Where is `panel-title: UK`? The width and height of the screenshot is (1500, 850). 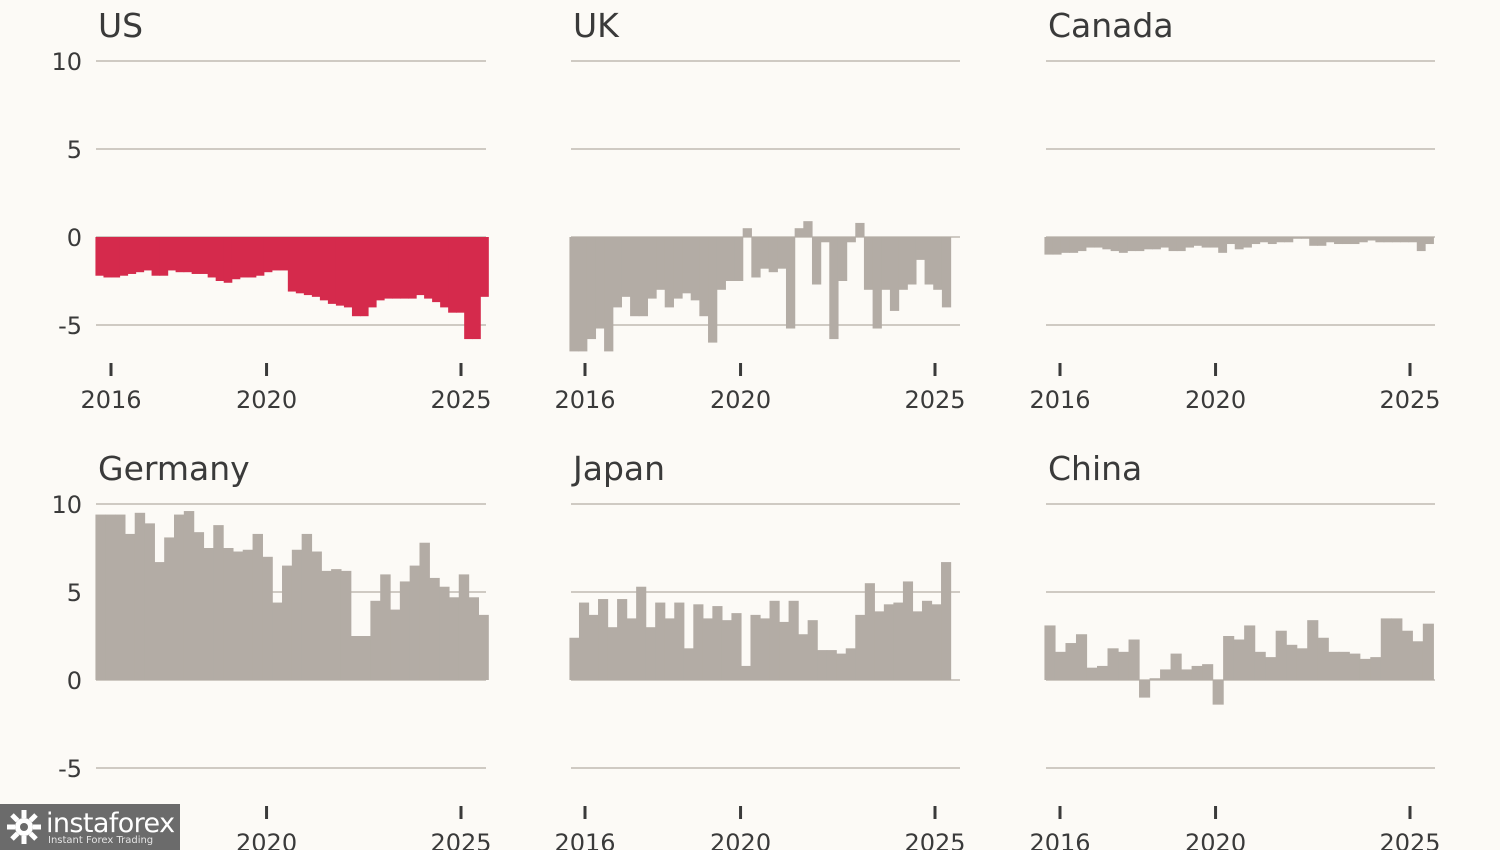 panel-title: UK is located at coordinates (596, 25).